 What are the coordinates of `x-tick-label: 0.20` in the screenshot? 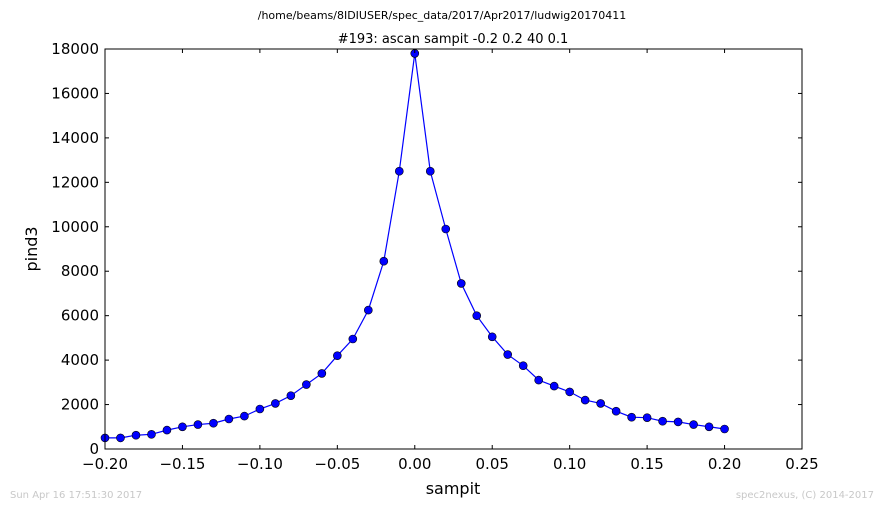 It's located at (724, 464).